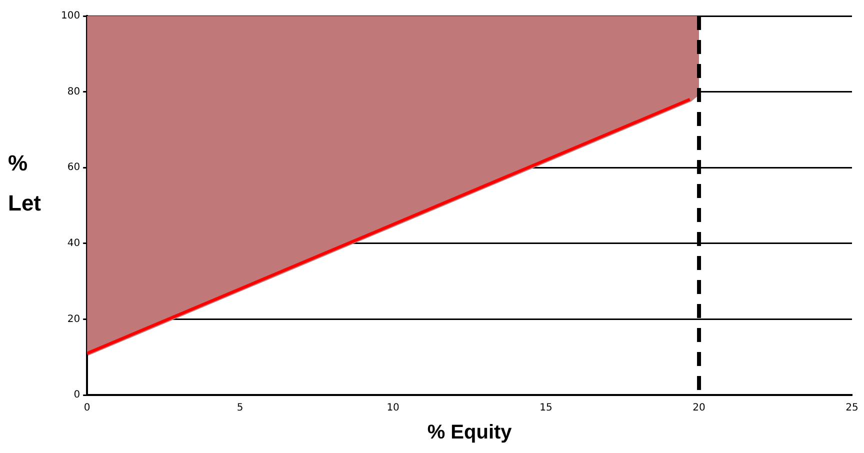 This screenshot has height=453, width=864. Describe the element at coordinates (70, 16) in the screenshot. I see `y-tick-label: 100` at that location.